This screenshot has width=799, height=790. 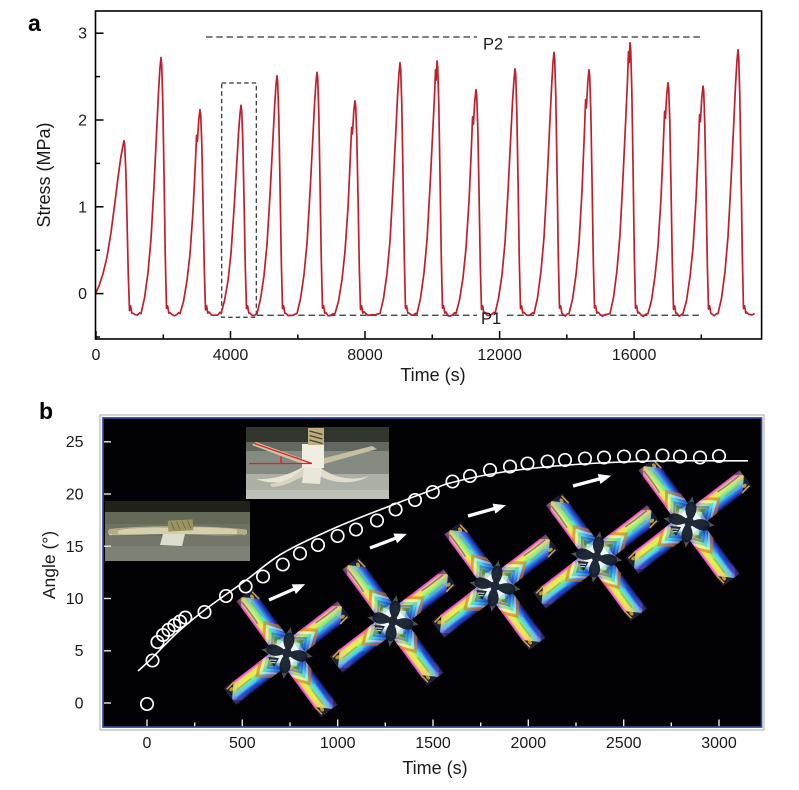 What do you see at coordinates (75, 599) in the screenshot?
I see `svg-text: 10` at bounding box center [75, 599].